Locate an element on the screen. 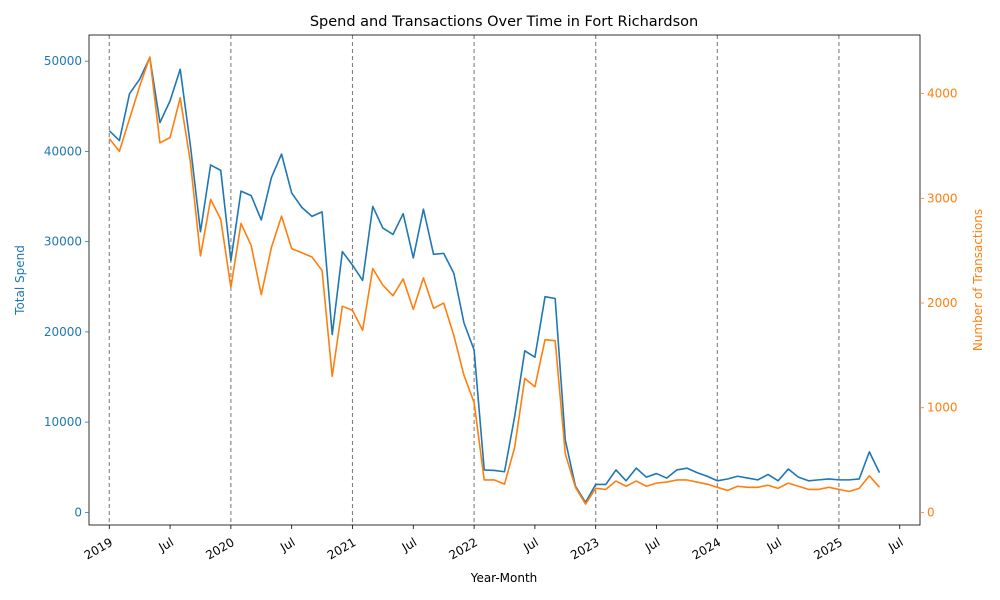 The image size is (1000, 600). y-left-tick-label: 30000 is located at coordinates (63, 242).